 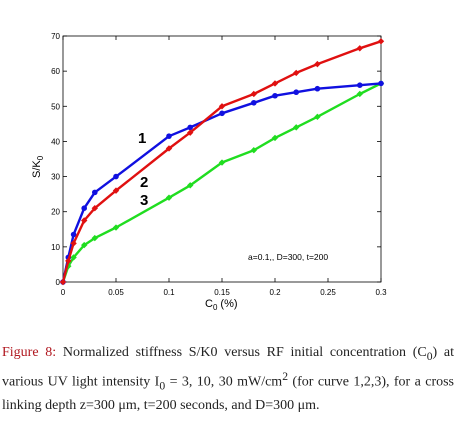 What do you see at coordinates (37, 169) in the screenshot?
I see `y-axis-symbol: S/K` at bounding box center [37, 169].